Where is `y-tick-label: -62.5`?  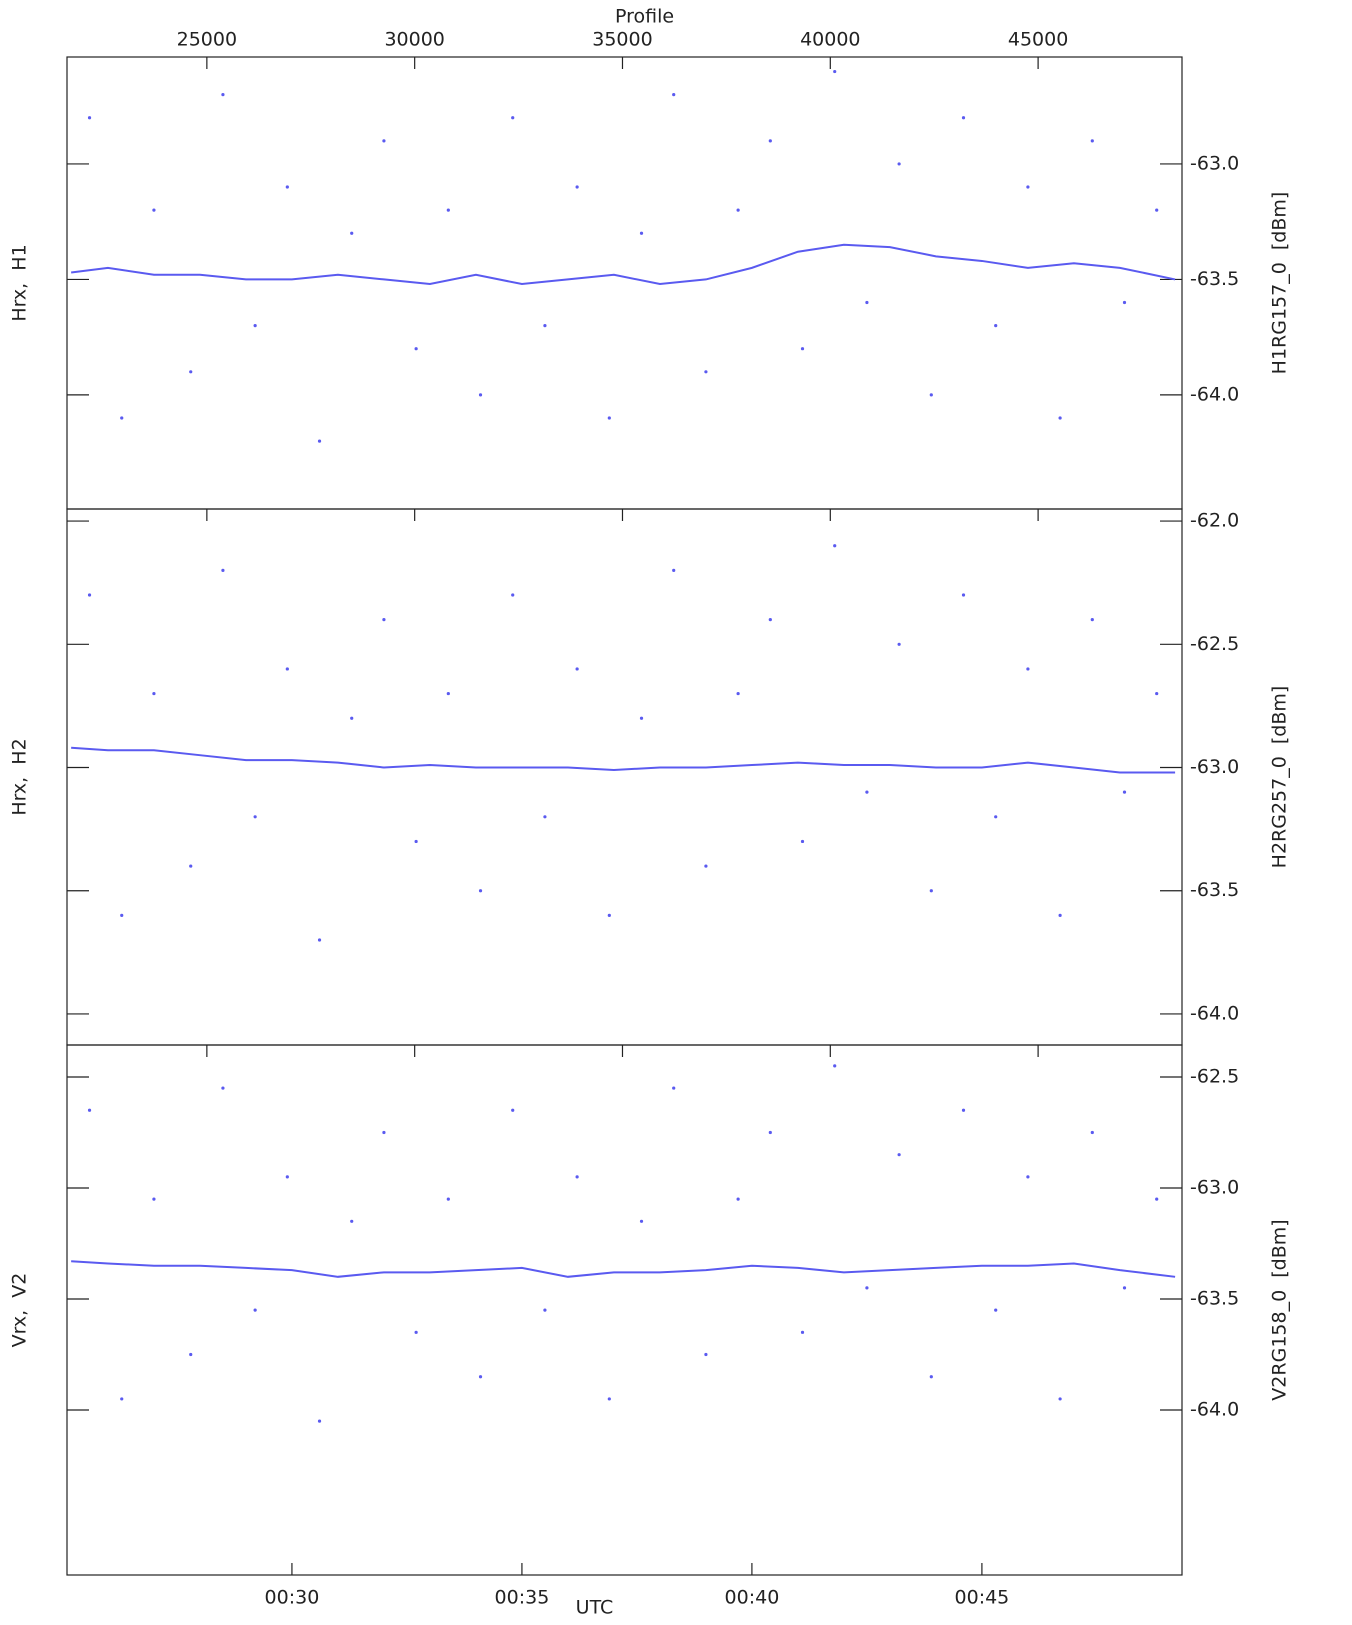 y-tick-label: -62.5 is located at coordinates (1214, 1076).